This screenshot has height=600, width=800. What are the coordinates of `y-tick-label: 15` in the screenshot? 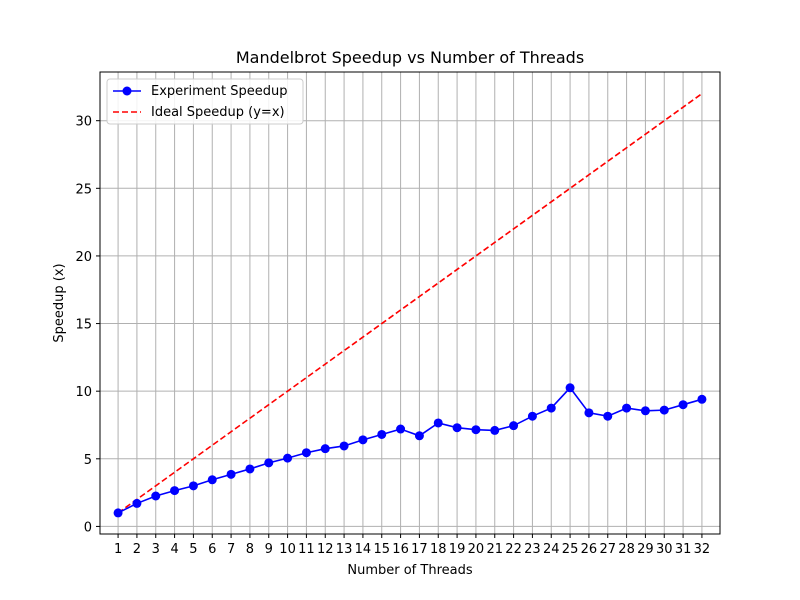 It's located at (83, 325).